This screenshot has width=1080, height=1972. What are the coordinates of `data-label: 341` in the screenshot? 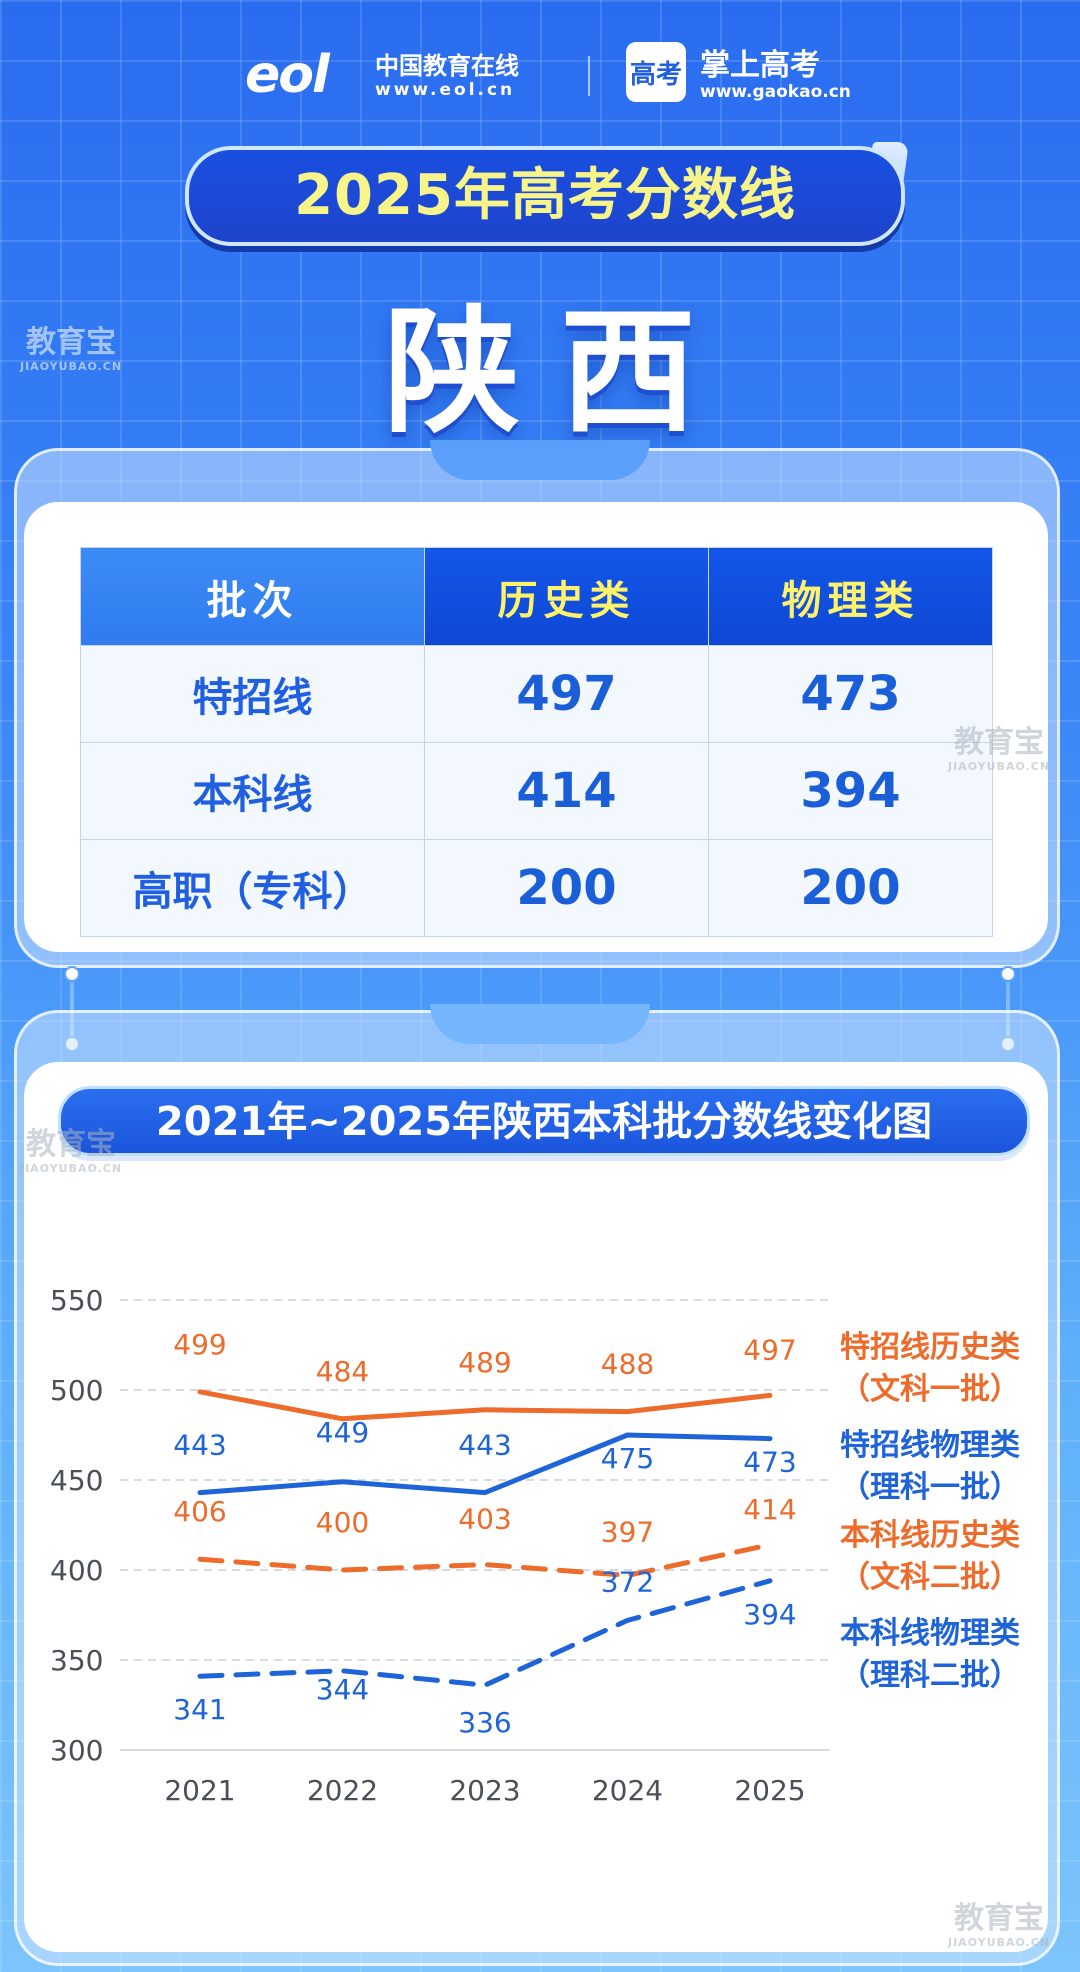 It's located at (199, 1709).